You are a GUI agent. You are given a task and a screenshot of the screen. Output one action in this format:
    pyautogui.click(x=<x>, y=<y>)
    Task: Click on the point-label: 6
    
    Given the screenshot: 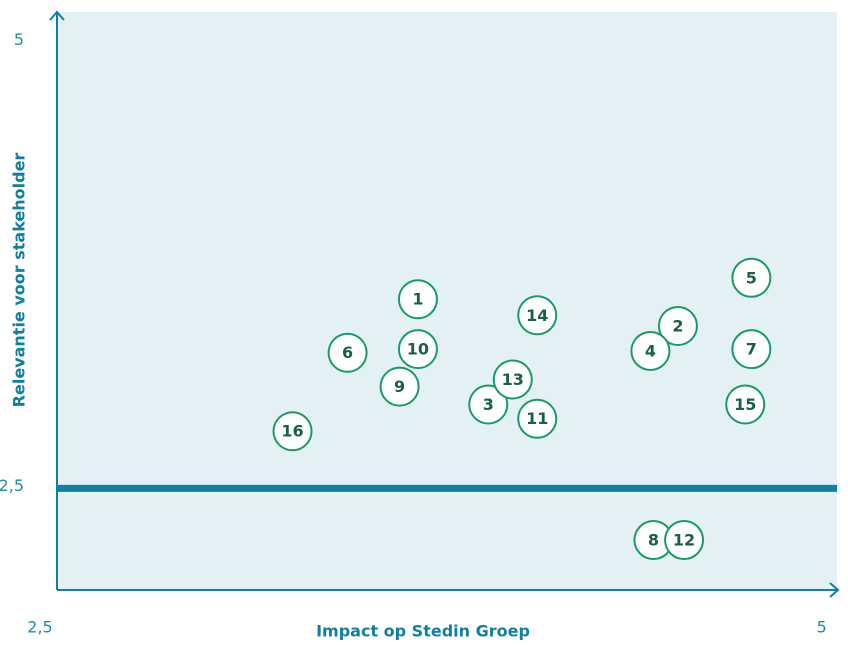 What is the action you would take?
    pyautogui.click(x=347, y=352)
    